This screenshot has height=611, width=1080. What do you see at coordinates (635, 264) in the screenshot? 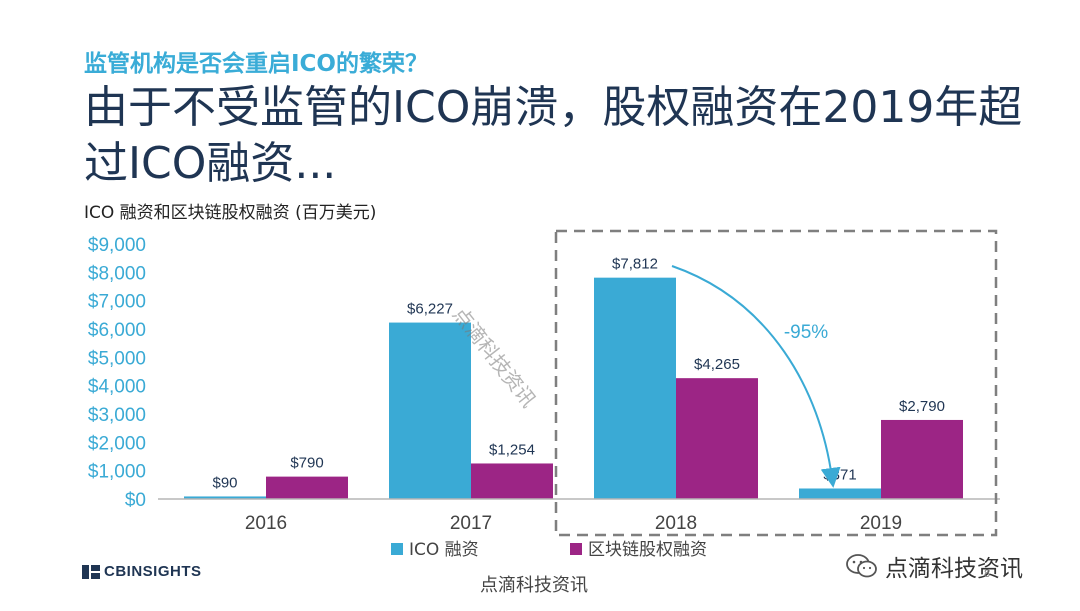
I see `bar-value-label: $7,812` at bounding box center [635, 264].